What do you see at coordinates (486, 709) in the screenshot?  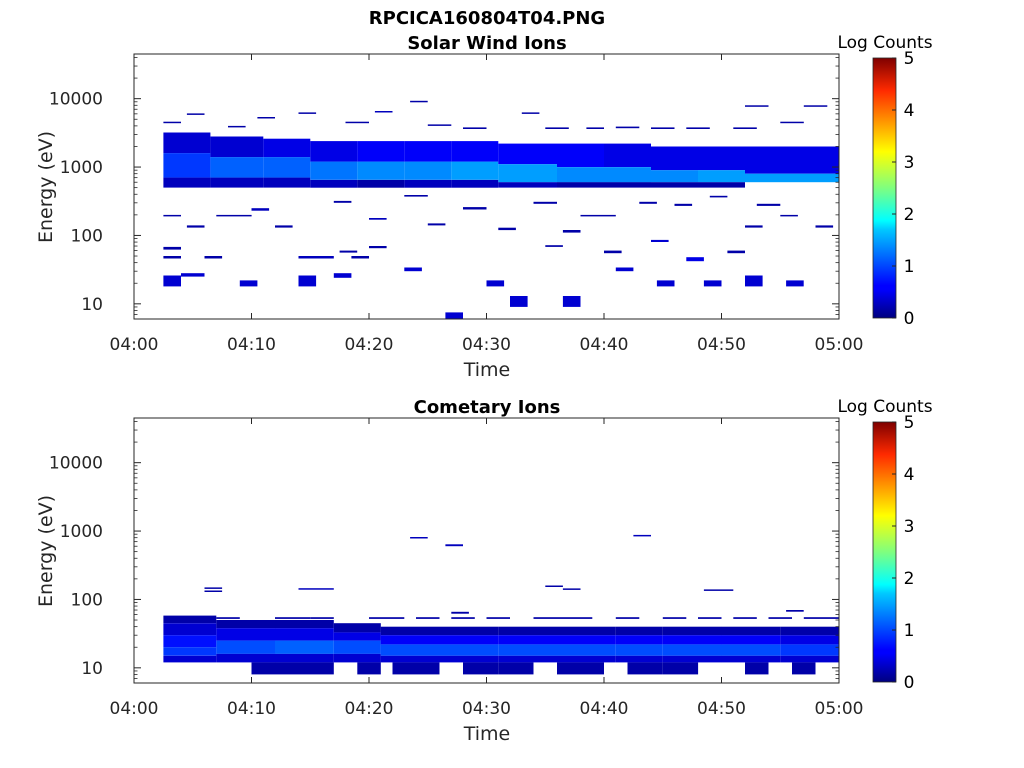 I see `x-tick-label: 04:30` at bounding box center [486, 709].